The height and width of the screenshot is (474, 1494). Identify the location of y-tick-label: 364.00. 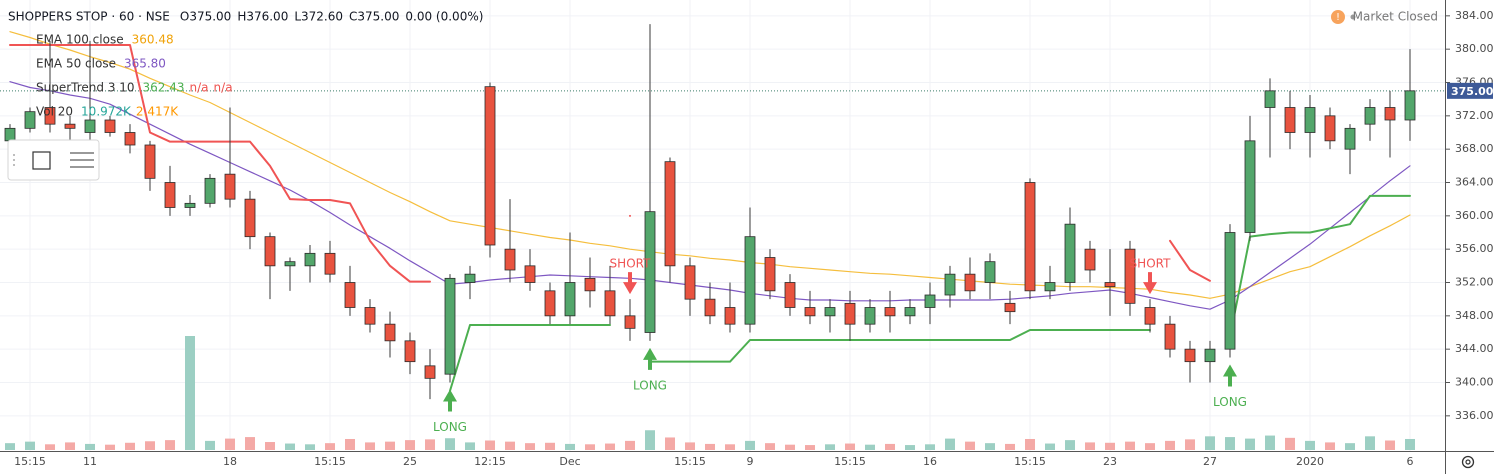
(1474, 182).